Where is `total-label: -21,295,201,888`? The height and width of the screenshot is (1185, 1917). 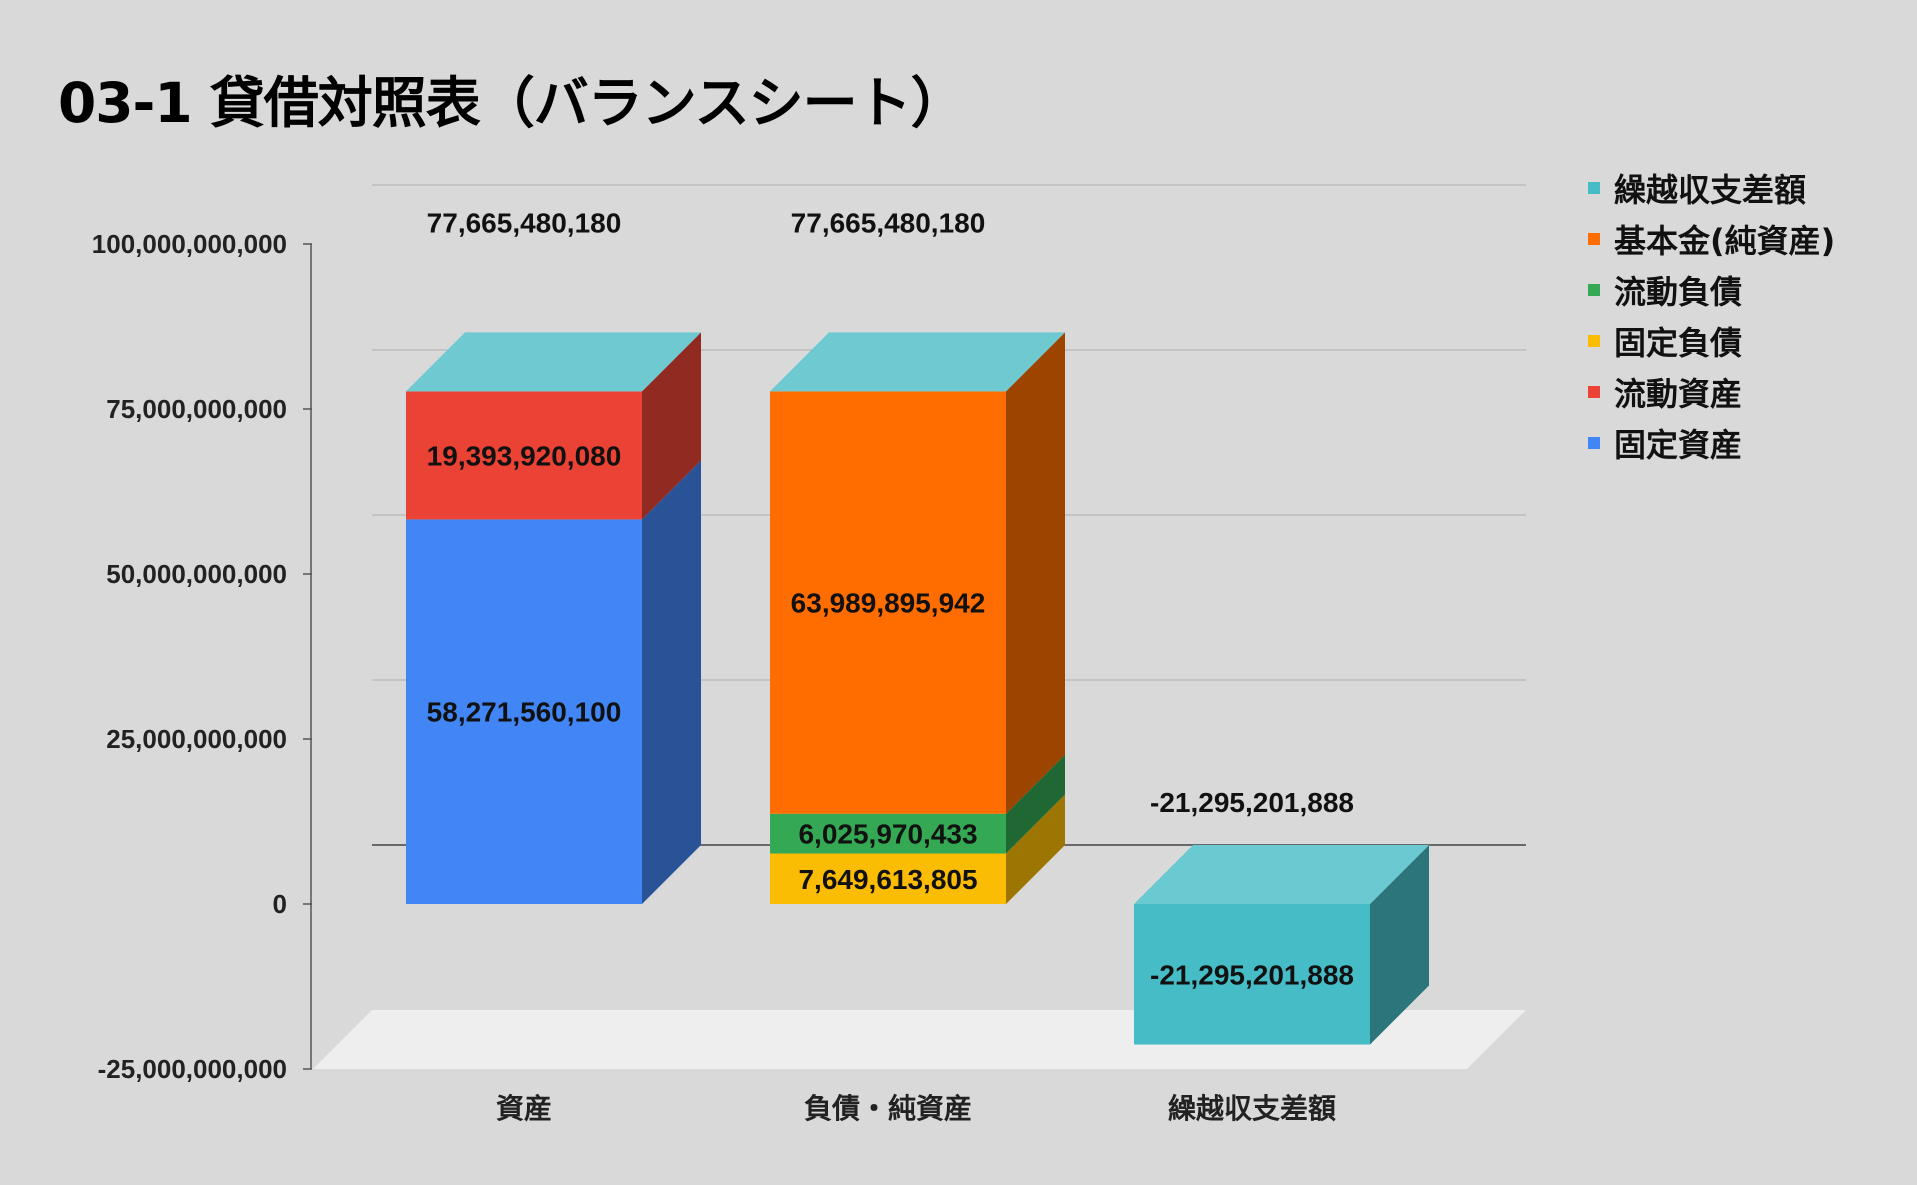
total-label: -21,295,201,888 is located at coordinates (1252, 802).